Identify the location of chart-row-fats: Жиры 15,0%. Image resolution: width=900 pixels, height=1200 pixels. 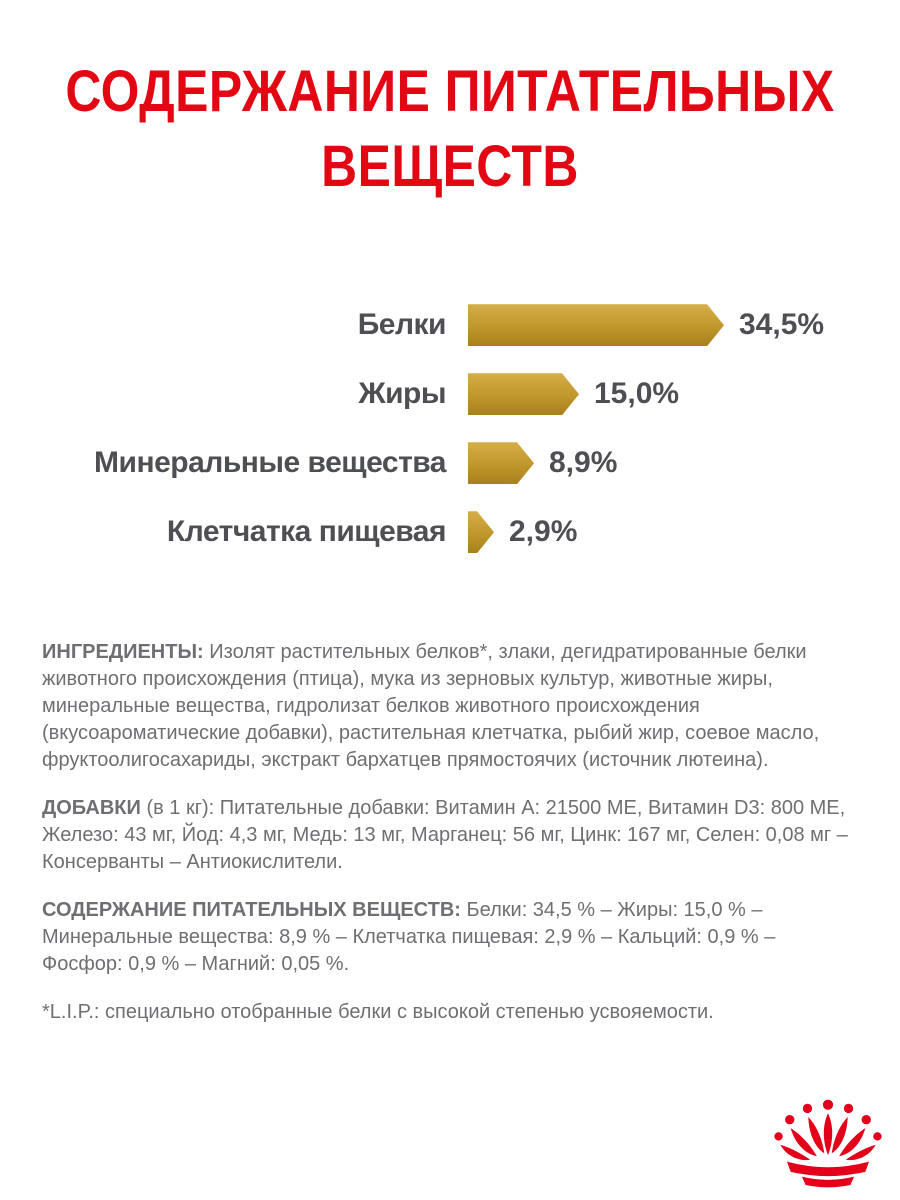
(450, 394).